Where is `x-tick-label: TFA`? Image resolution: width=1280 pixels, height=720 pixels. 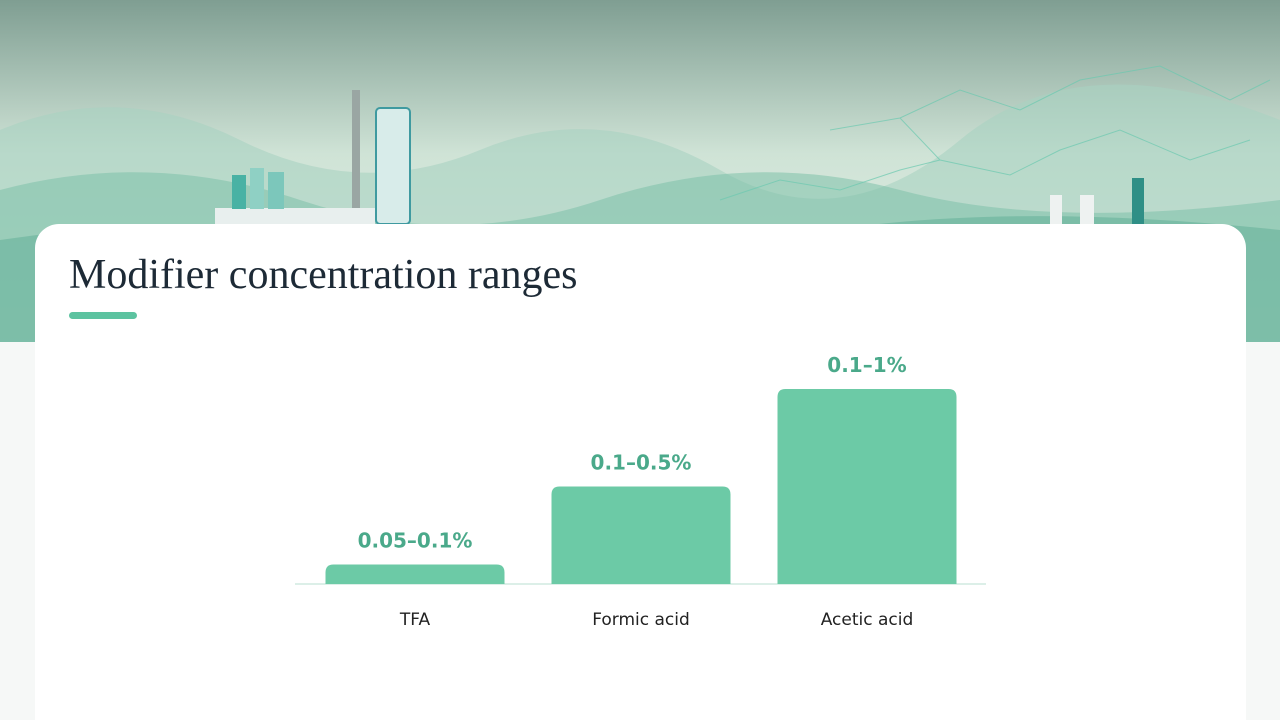
x-tick-label: TFA is located at coordinates (415, 620).